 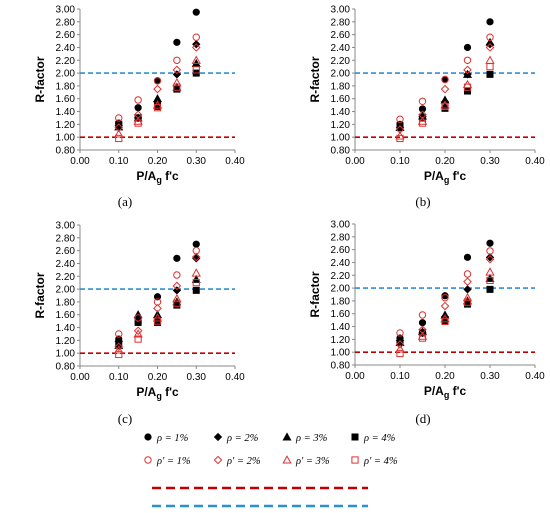 What do you see at coordinates (125, 201) in the screenshot?
I see `panel-label: (a)` at bounding box center [125, 201].